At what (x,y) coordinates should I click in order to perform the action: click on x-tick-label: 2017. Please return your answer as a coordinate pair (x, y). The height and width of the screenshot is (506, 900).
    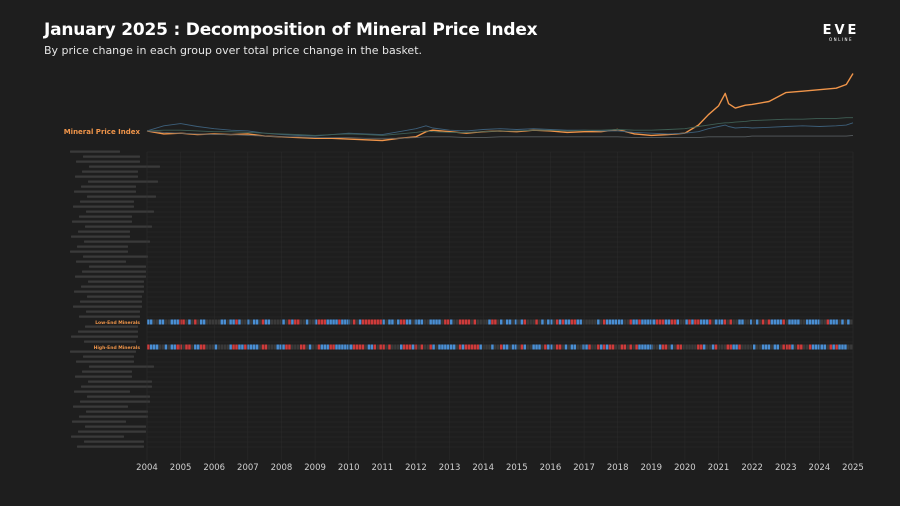
    Looking at the image, I should click on (584, 468).